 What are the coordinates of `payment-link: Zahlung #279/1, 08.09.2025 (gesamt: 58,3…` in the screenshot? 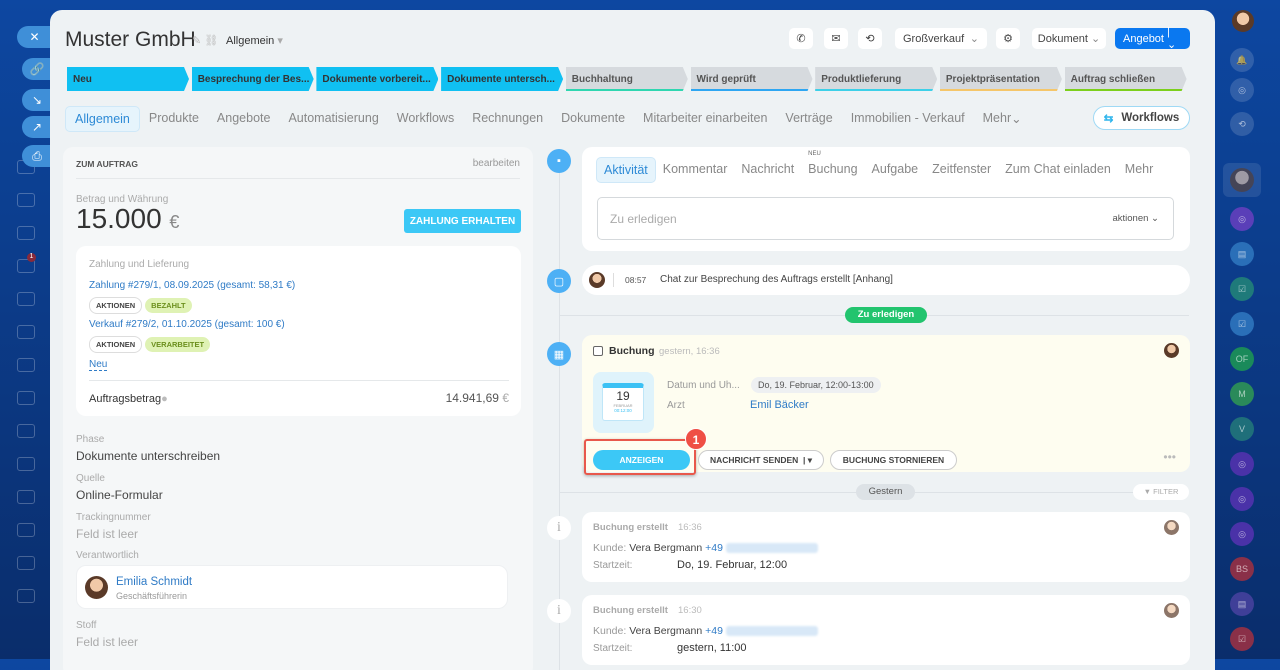 It's located at (192, 285).